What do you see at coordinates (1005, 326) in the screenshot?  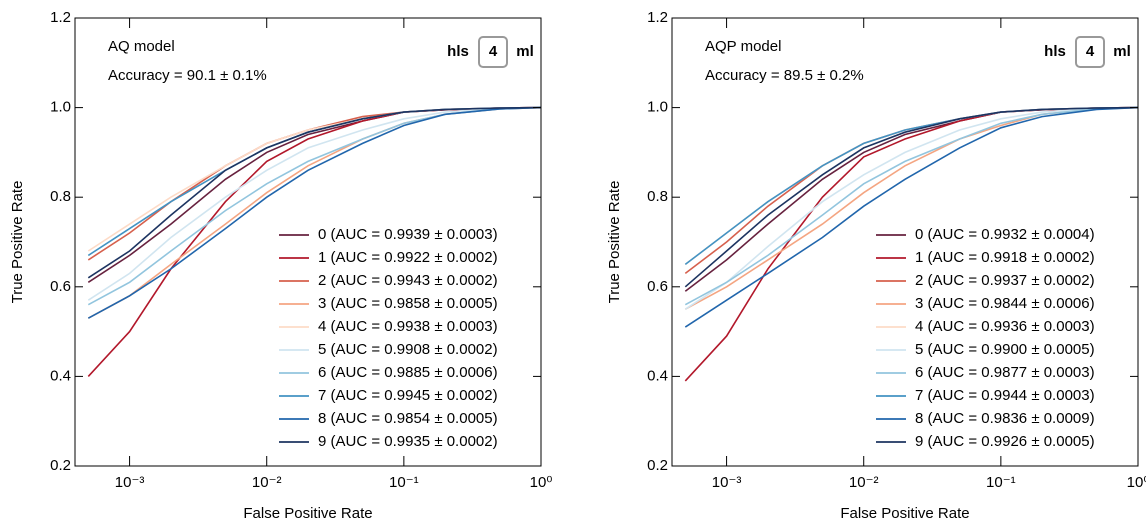 I see `legend-label: 4 (AUC = 0.9936 ± 0.0003)` at bounding box center [1005, 326].